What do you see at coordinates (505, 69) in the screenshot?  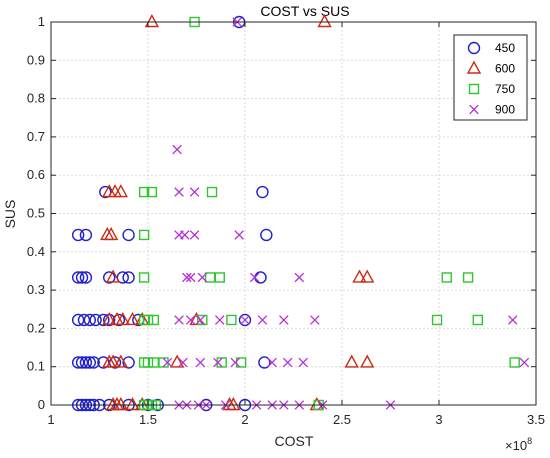 I see `legend-label-600: 600` at bounding box center [505, 69].